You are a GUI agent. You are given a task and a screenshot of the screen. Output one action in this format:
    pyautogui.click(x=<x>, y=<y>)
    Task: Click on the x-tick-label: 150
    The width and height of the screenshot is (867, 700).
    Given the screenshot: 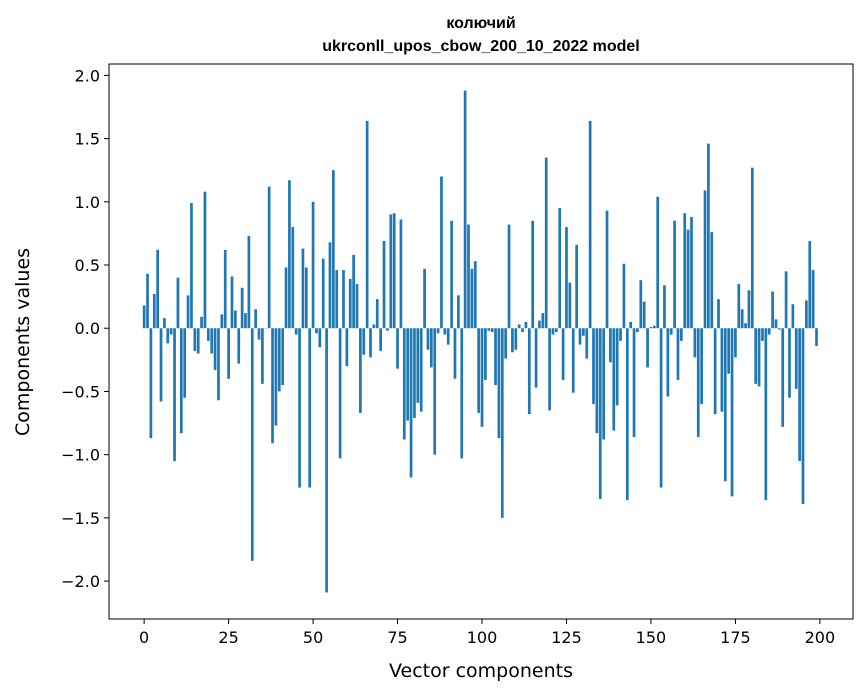 What is the action you would take?
    pyautogui.click(x=651, y=637)
    